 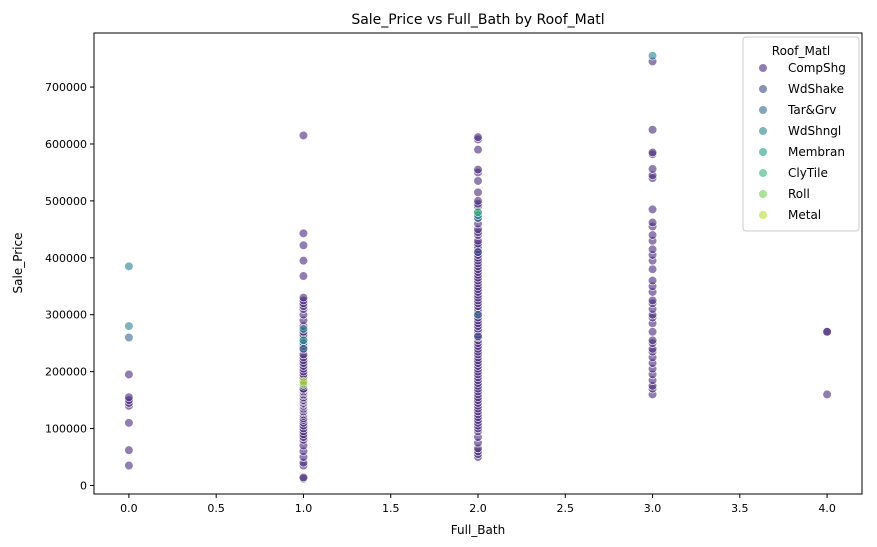 What do you see at coordinates (66, 372) in the screenshot?
I see `y-tick-label: 200000` at bounding box center [66, 372].